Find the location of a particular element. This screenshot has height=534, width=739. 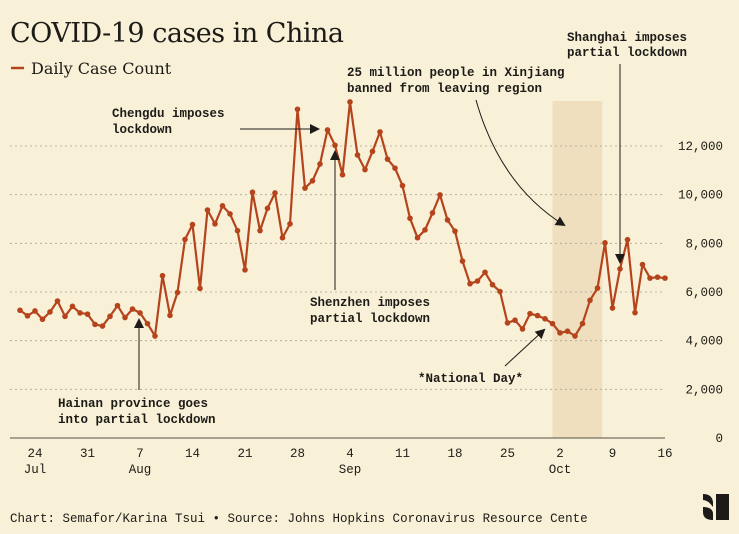

semafor-logo is located at coordinates (716, 507).